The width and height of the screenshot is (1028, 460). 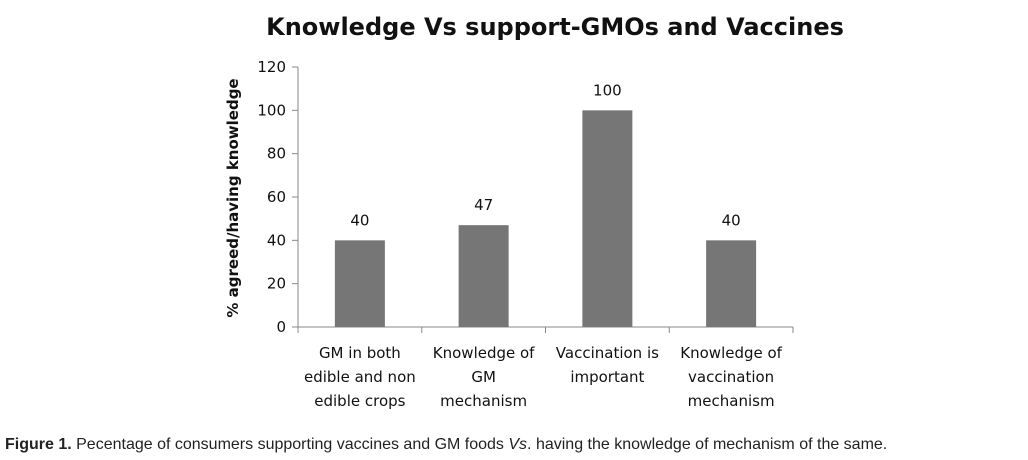 I want to click on category-label-line: GM in both, so click(x=360, y=353).